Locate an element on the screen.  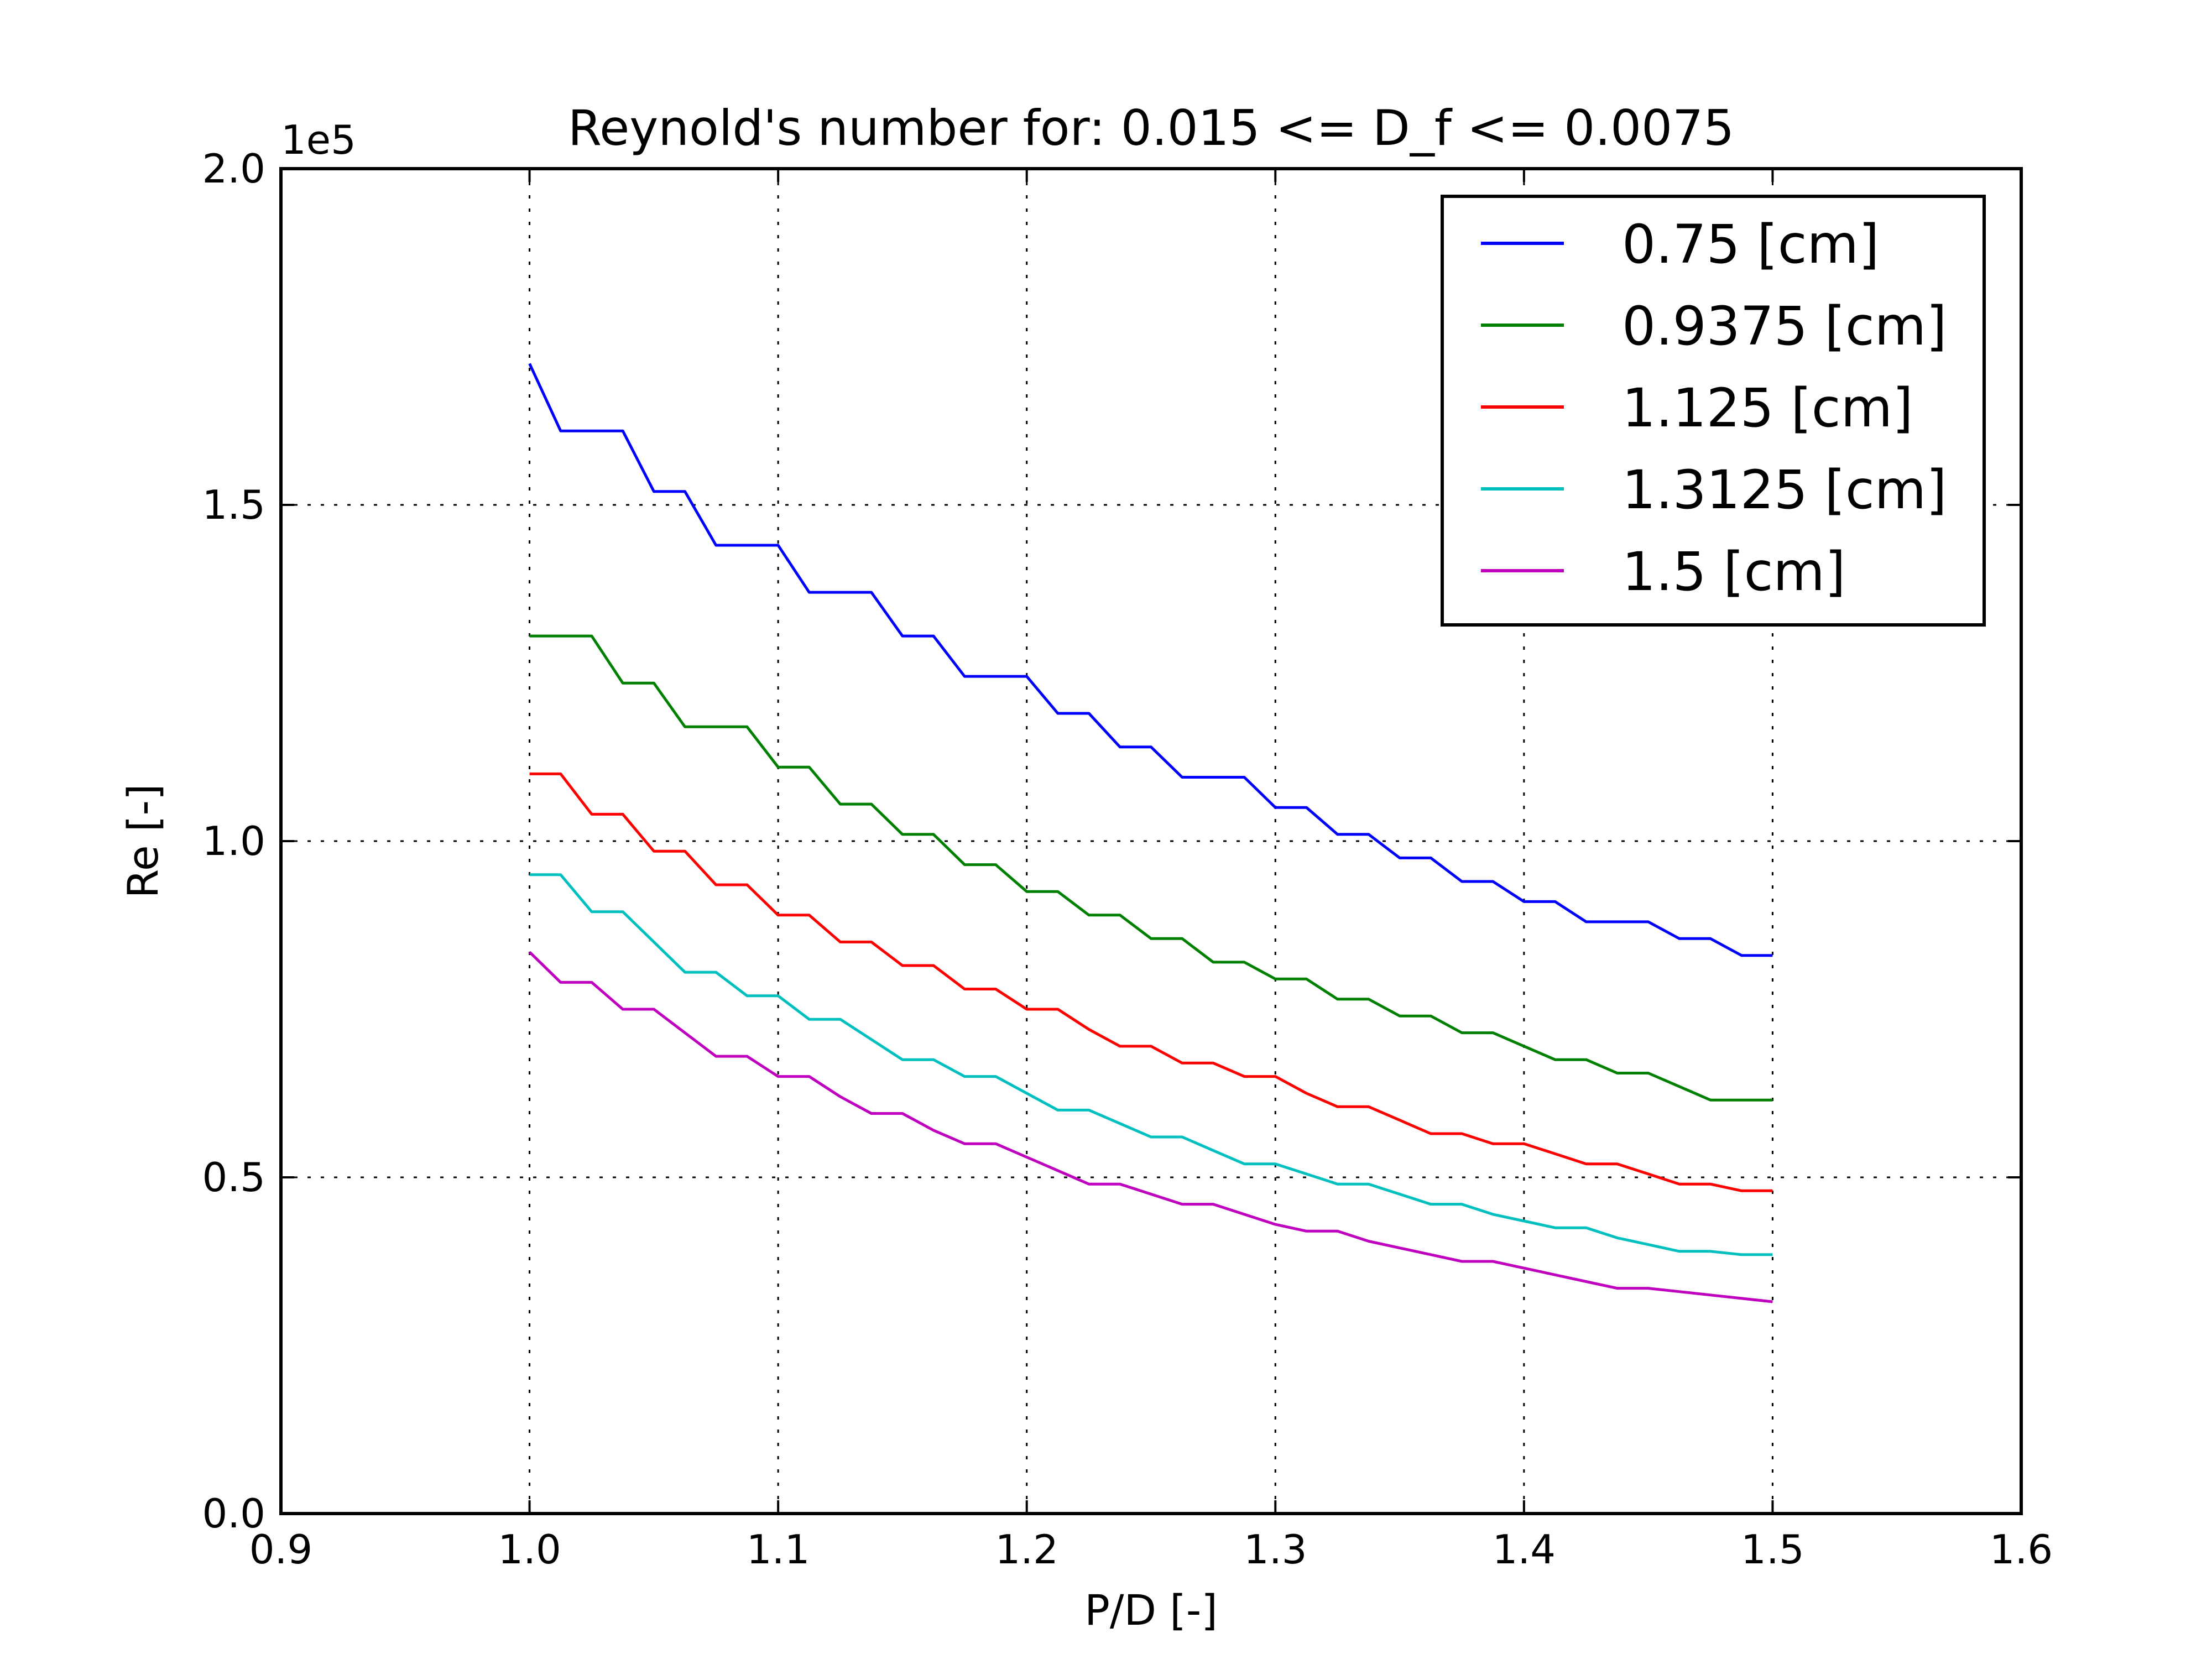
x-axis-label: P/D [-] is located at coordinates (1151, 1610).